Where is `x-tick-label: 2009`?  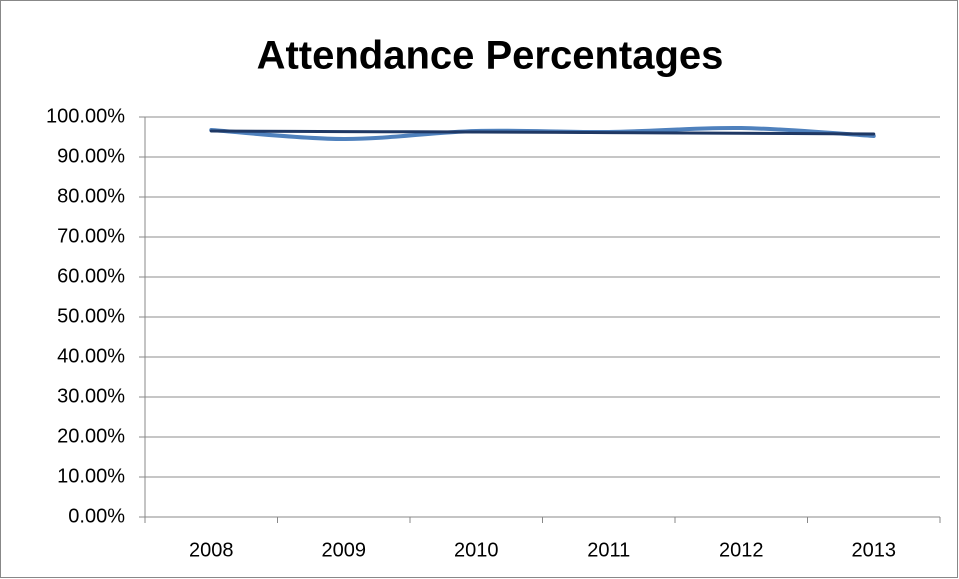 x-tick-label: 2009 is located at coordinates (344, 550).